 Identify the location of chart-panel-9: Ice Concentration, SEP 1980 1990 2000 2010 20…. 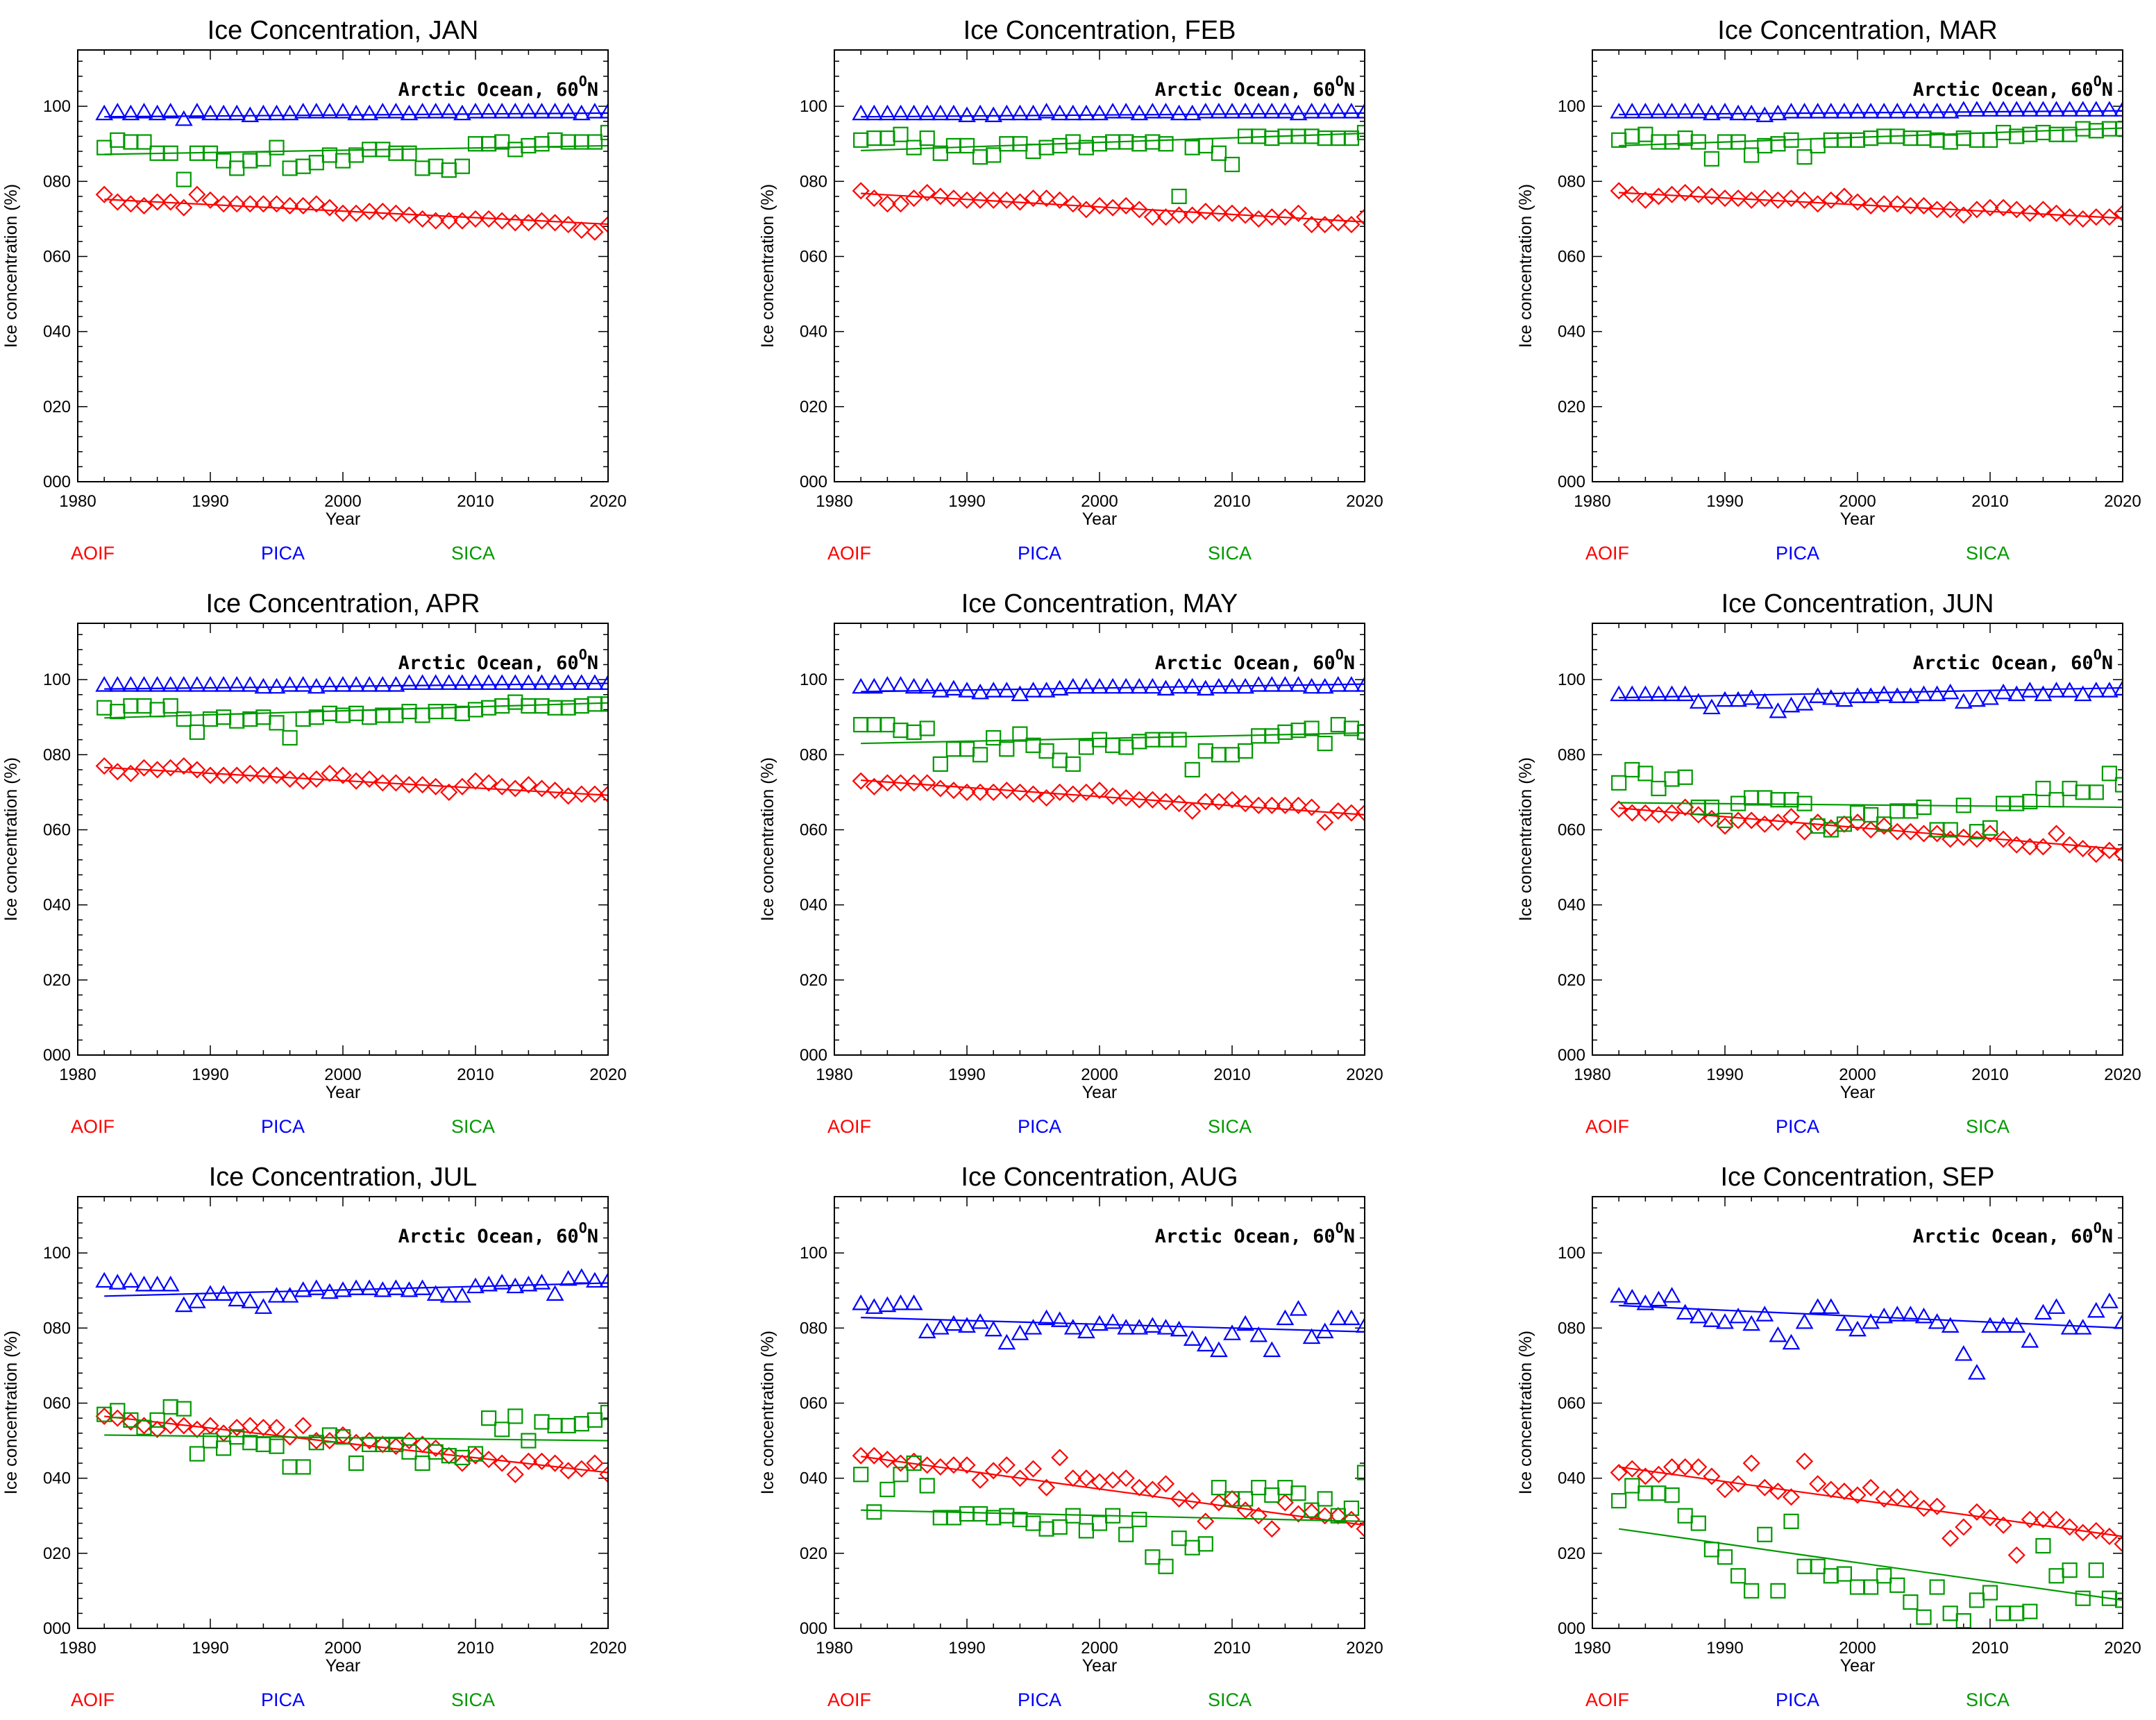
(1829, 1437).